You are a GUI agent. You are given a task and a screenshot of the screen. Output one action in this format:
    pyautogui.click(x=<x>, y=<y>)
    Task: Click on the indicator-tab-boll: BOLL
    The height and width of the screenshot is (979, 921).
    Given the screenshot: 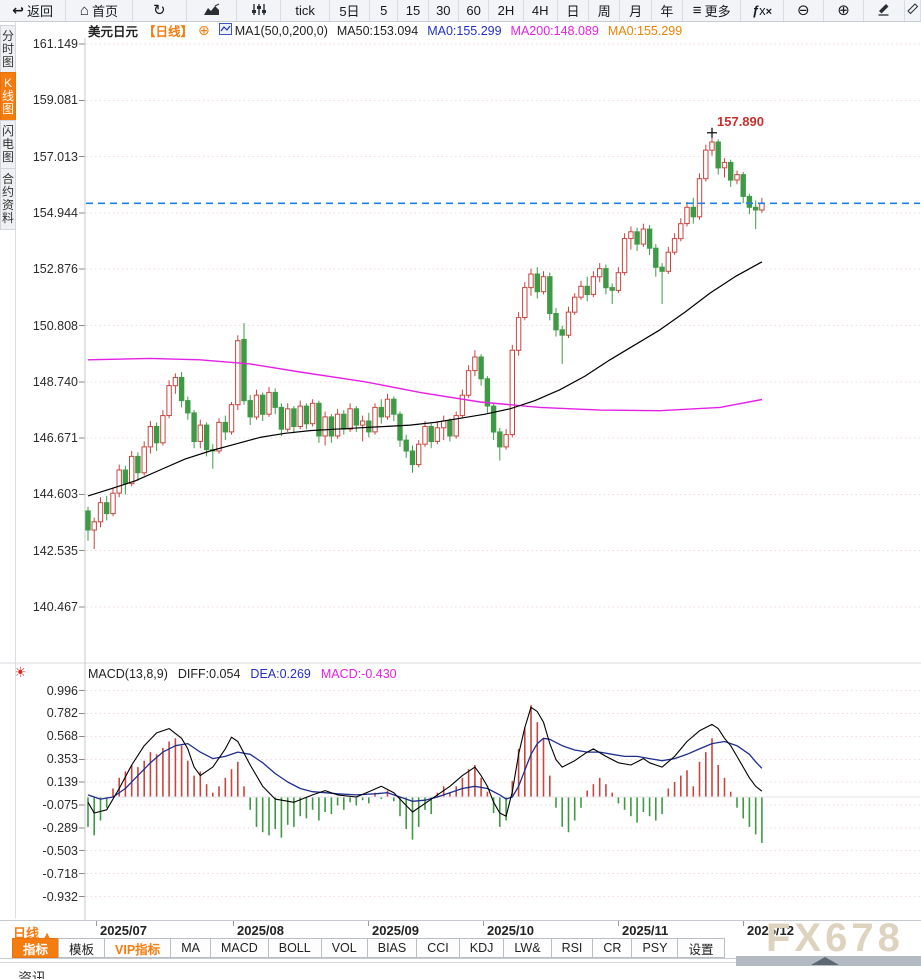 What is the action you would take?
    pyautogui.click(x=294, y=948)
    